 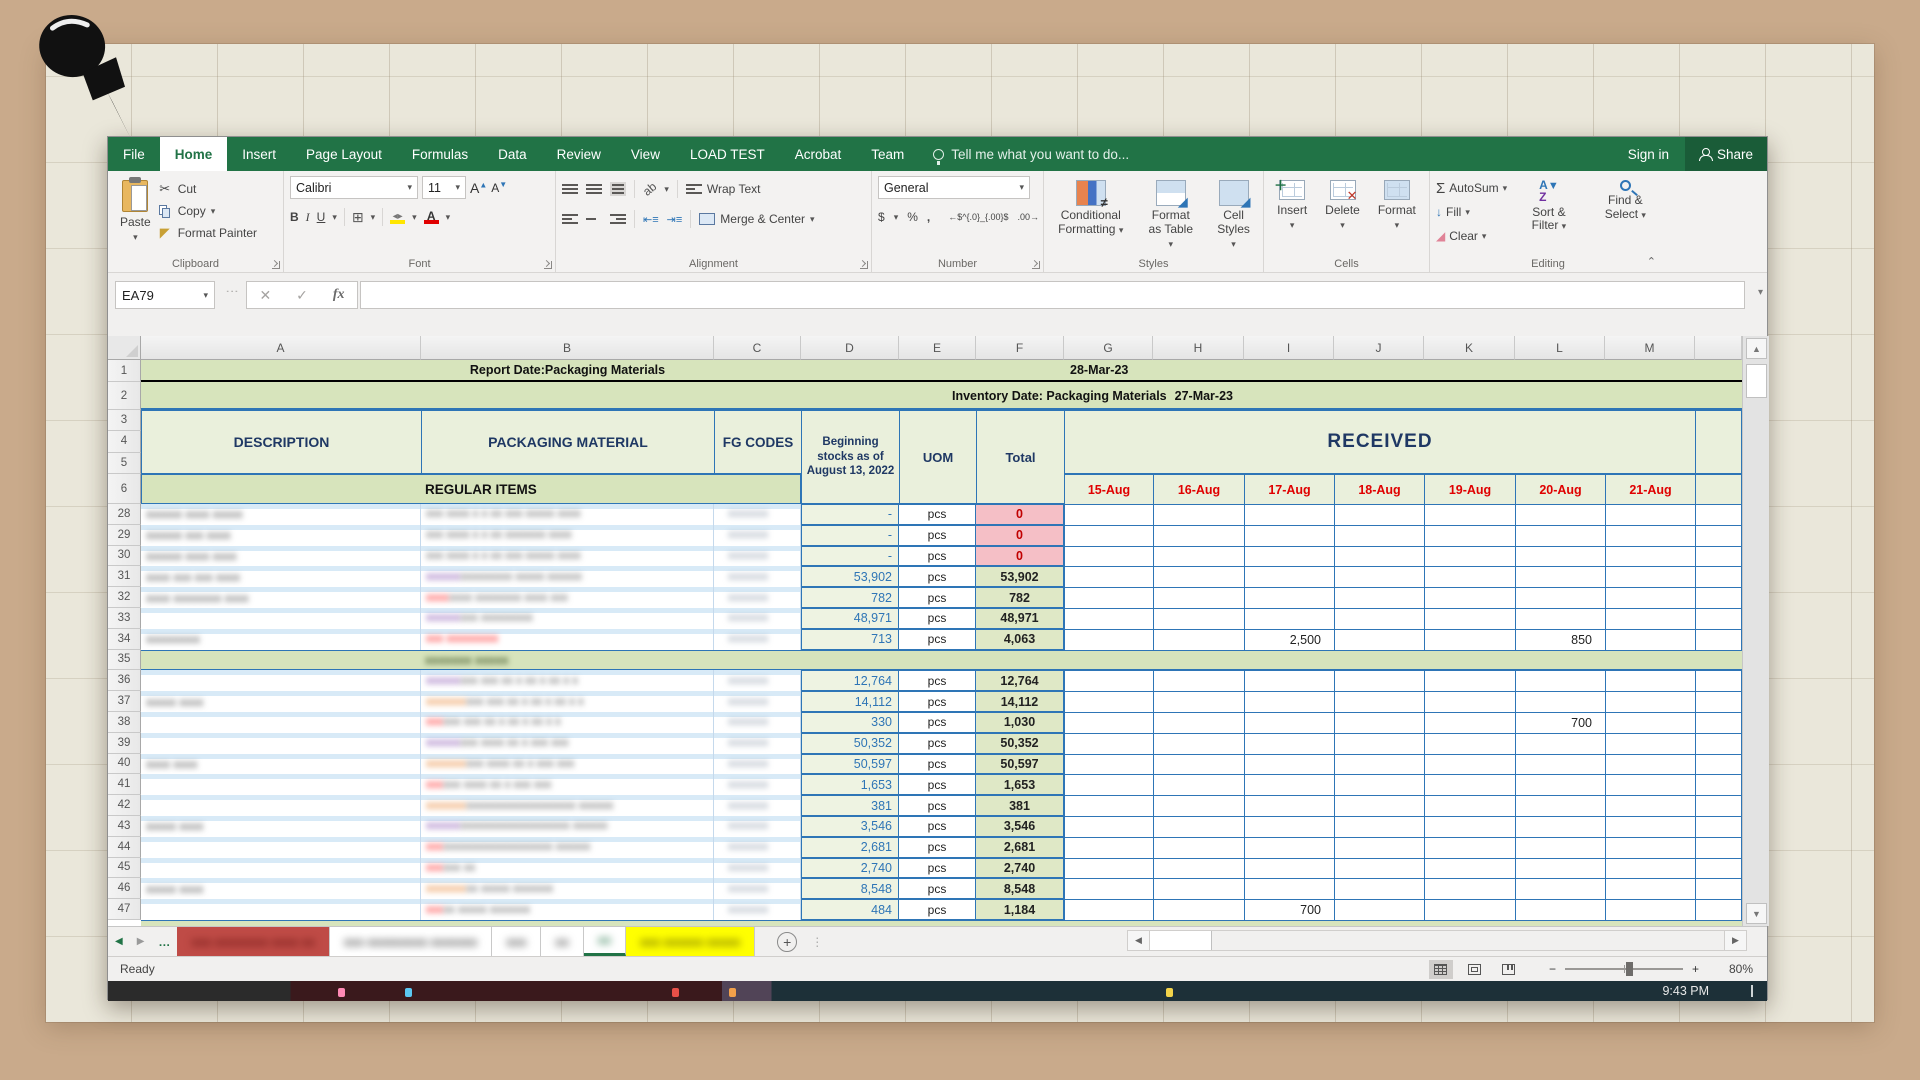 I want to click on cell-received-H41, so click(x=1199, y=785).